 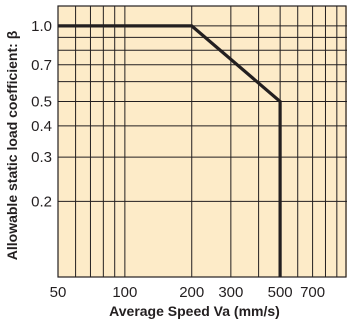 What do you see at coordinates (312, 292) in the screenshot?
I see `x-tick-label: 700` at bounding box center [312, 292].